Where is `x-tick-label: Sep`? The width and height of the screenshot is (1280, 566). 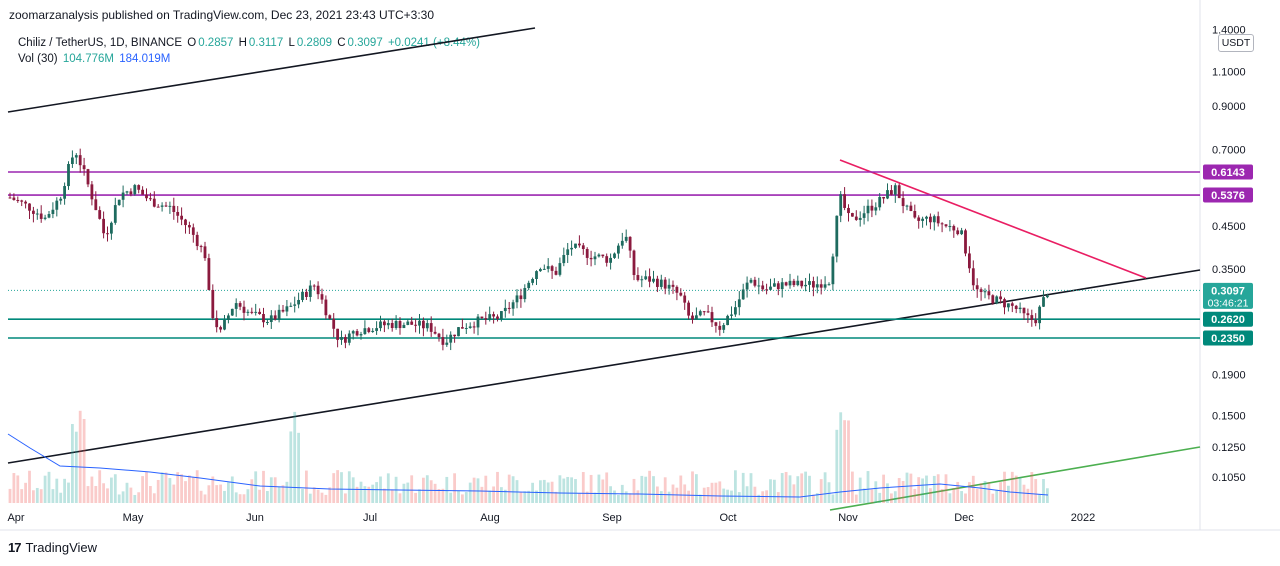 x-tick-label: Sep is located at coordinates (612, 518).